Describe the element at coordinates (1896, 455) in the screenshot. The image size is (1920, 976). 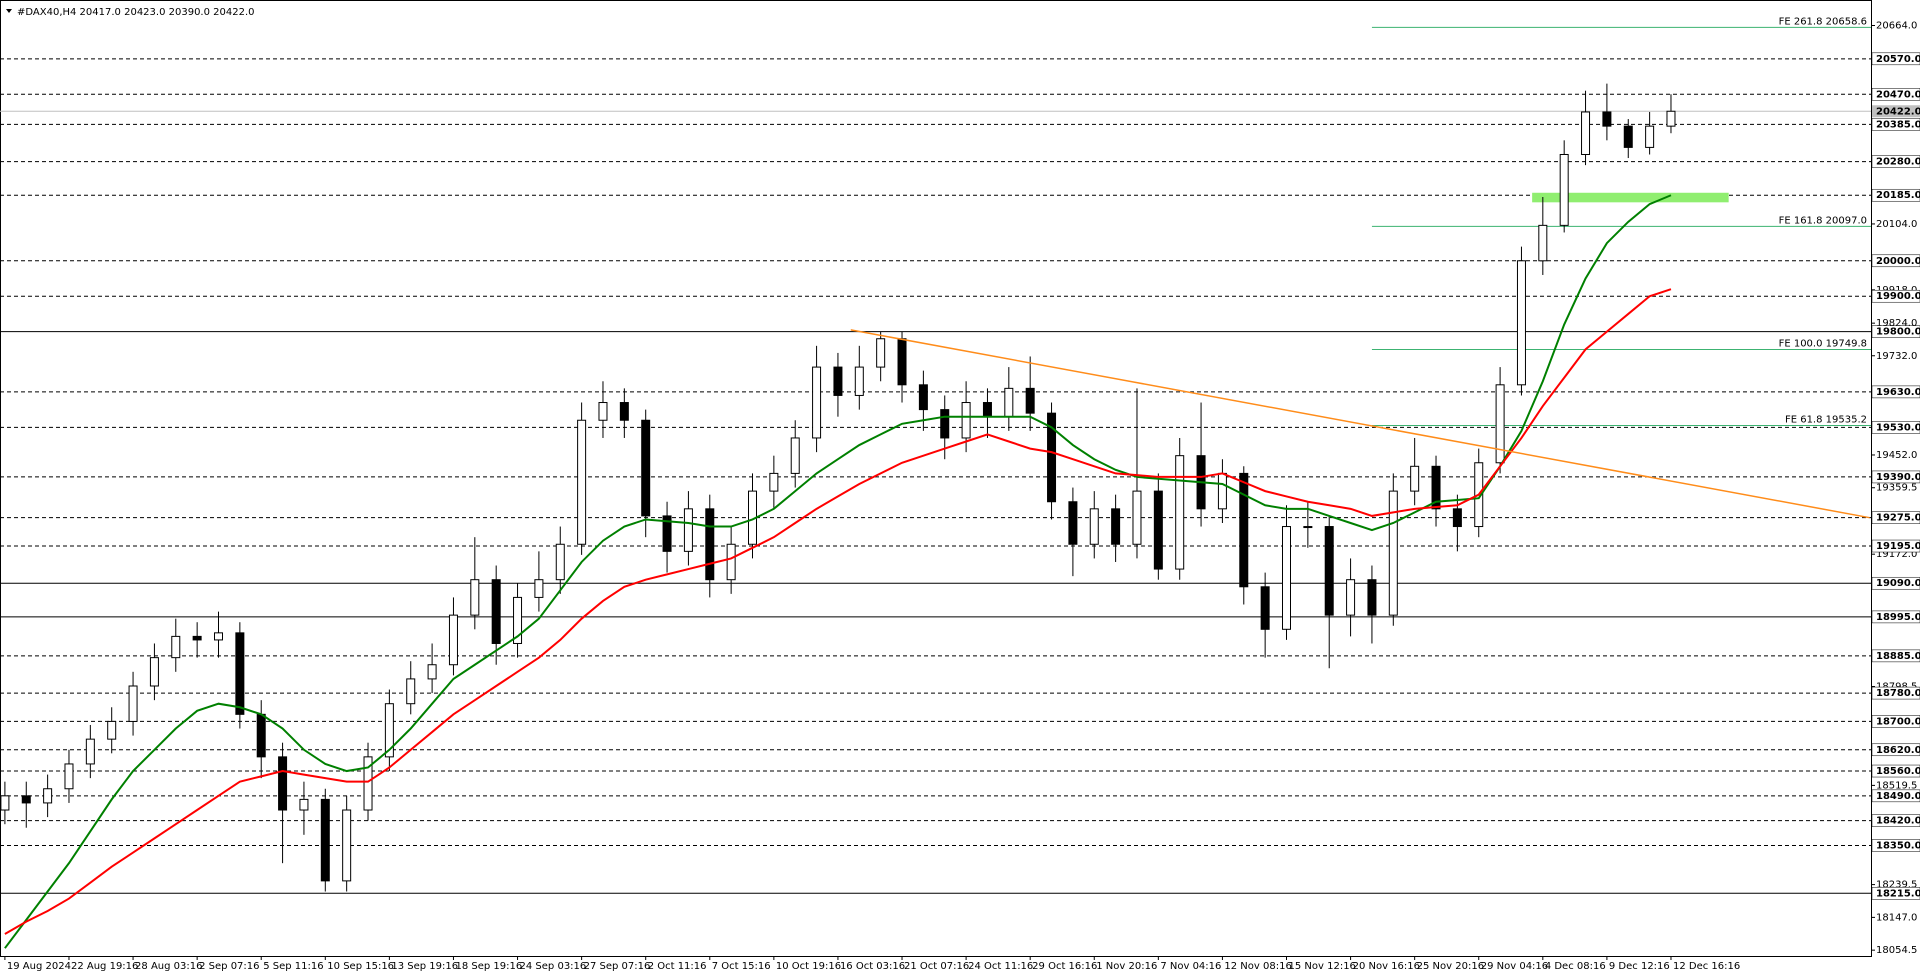
I see `y-tick-label: 19452.0` at that location.